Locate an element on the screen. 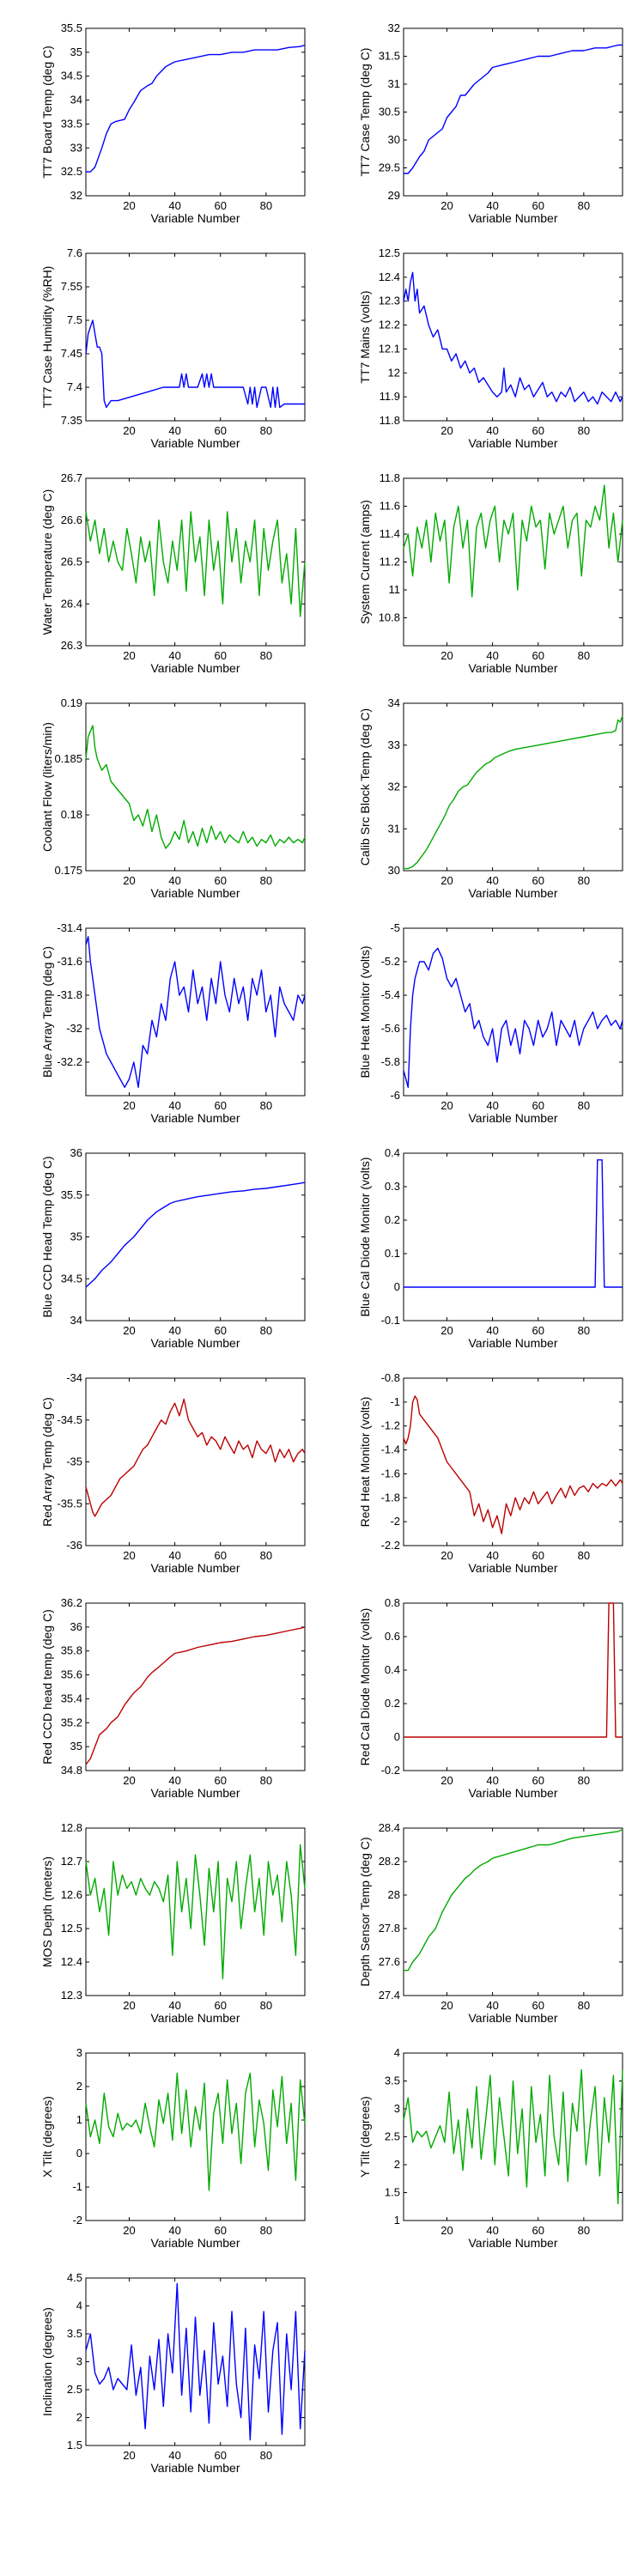 The width and height of the screenshot is (644, 2576). y-axis-label: Red Cal Diode Monitor (volts) is located at coordinates (365, 1687).